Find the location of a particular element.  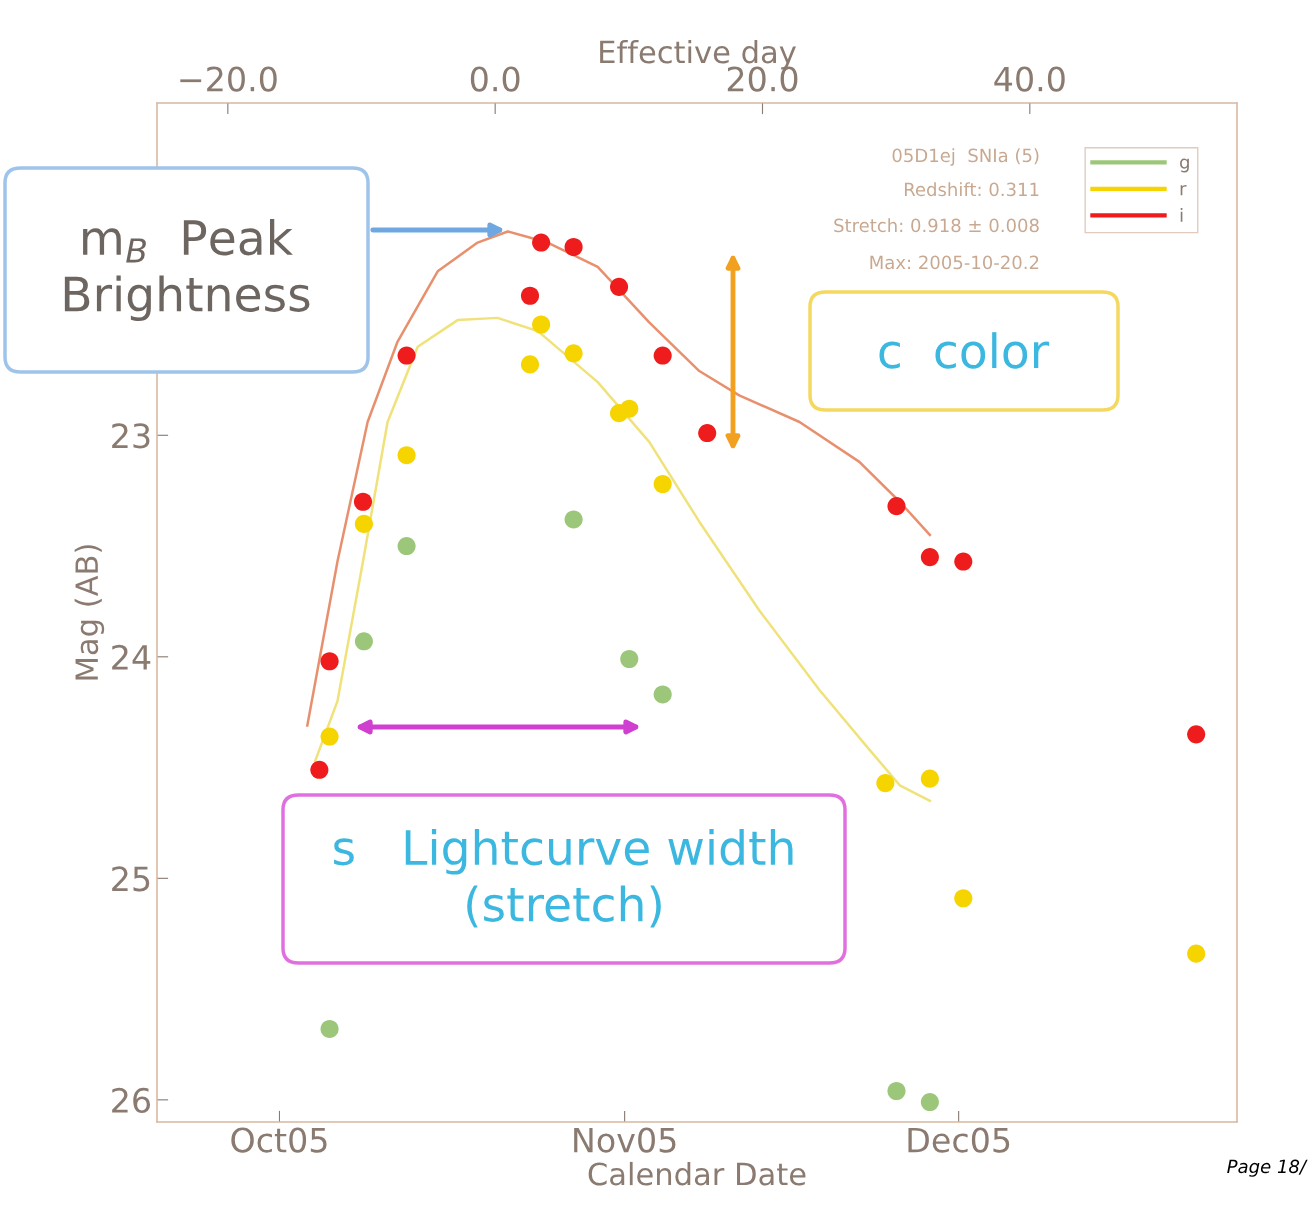

x2-tick-label: −20.0 is located at coordinates (228, 79).